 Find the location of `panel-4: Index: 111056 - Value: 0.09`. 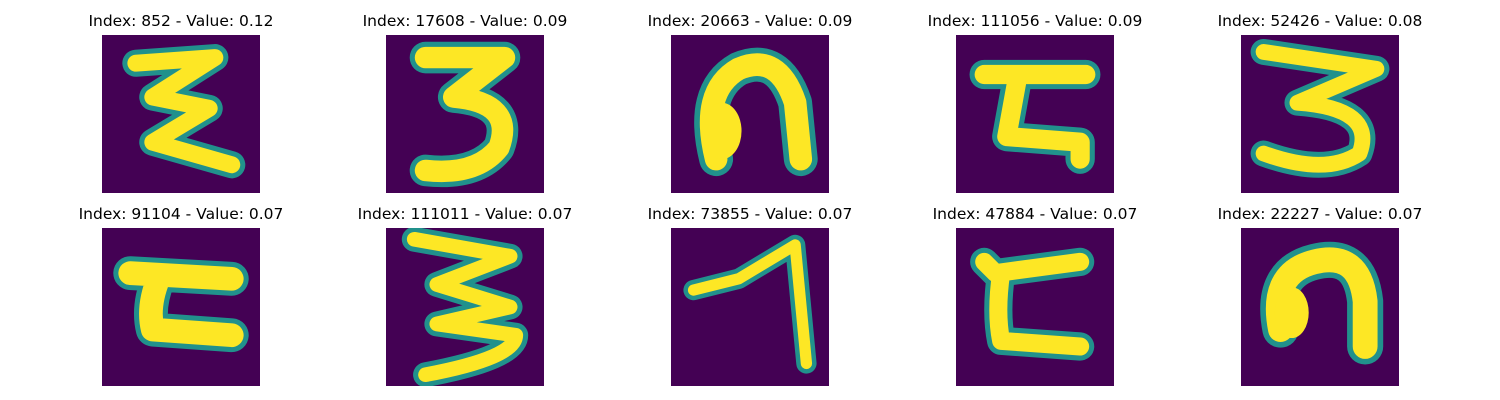

panel-4: Index: 111056 - Value: 0.09 is located at coordinates (1035, 102).